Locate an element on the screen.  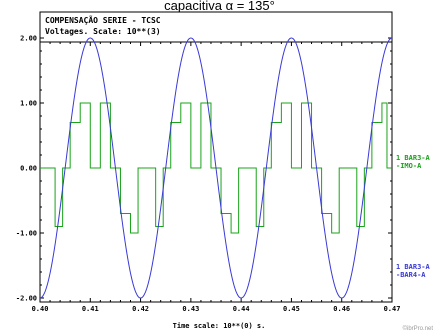
x-tick-label: 0.42 is located at coordinates (140, 309).